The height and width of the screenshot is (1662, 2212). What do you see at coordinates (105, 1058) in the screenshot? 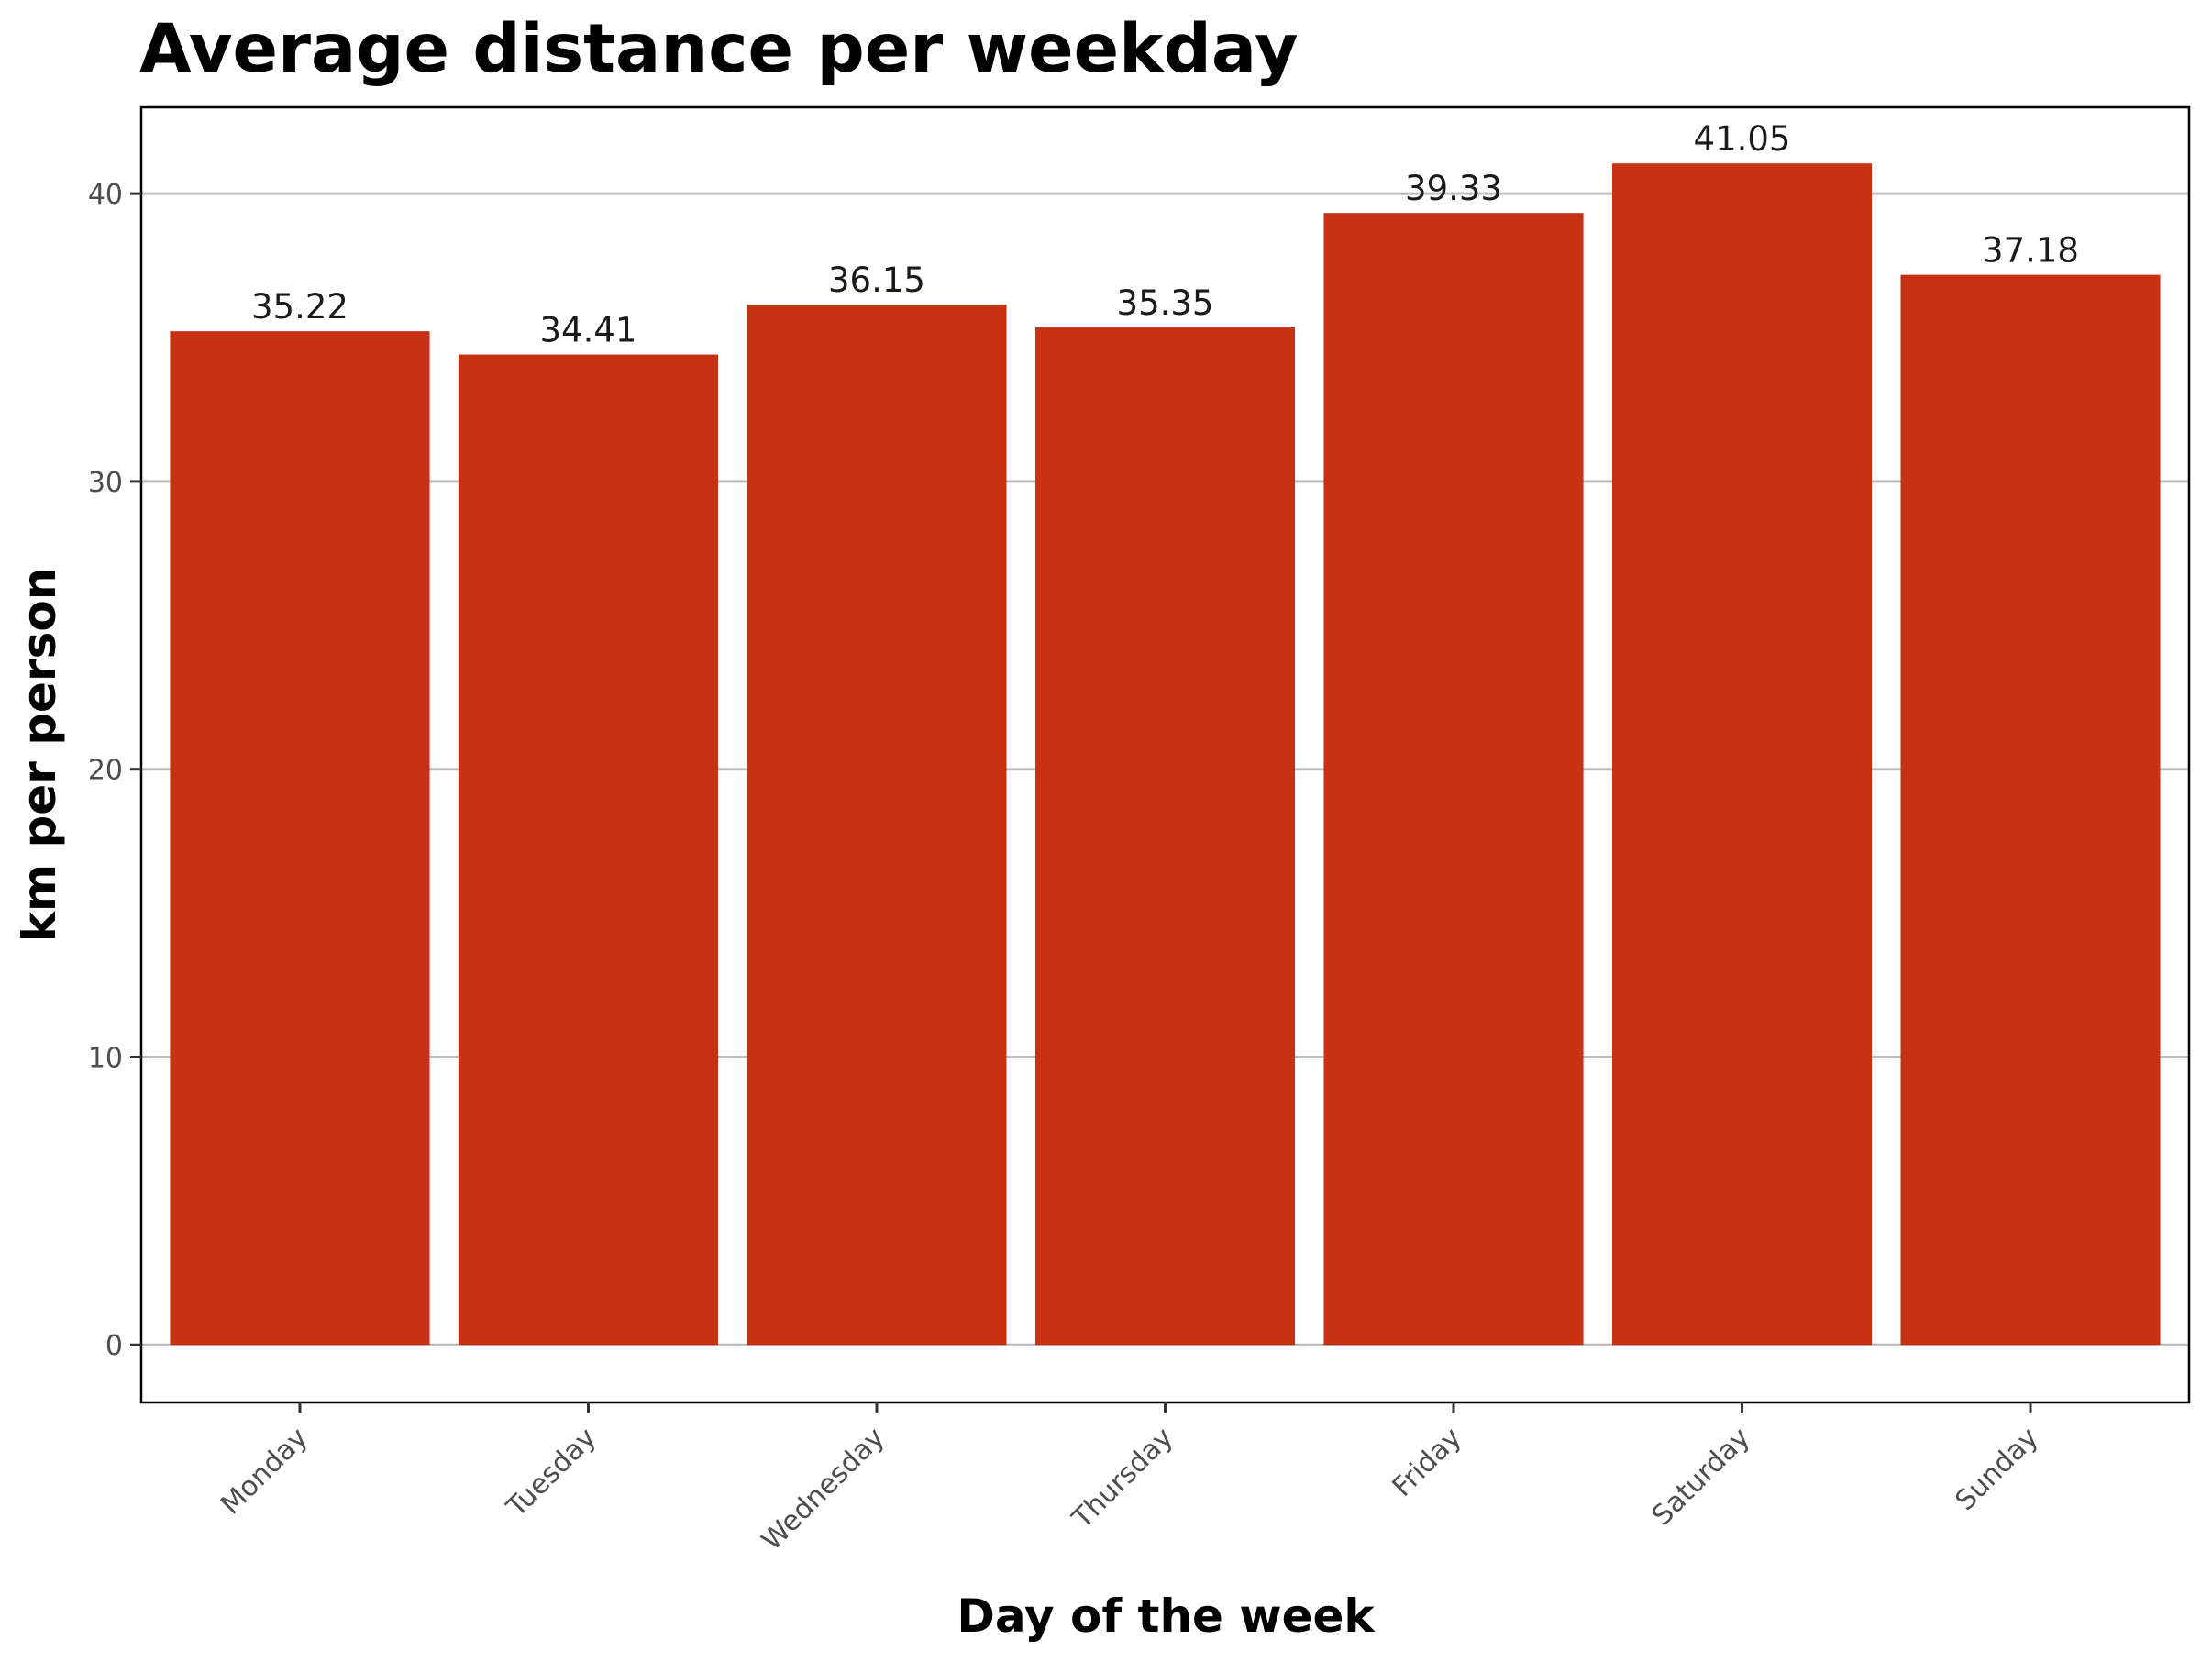
I see `y-tick-label: 10` at bounding box center [105, 1058].